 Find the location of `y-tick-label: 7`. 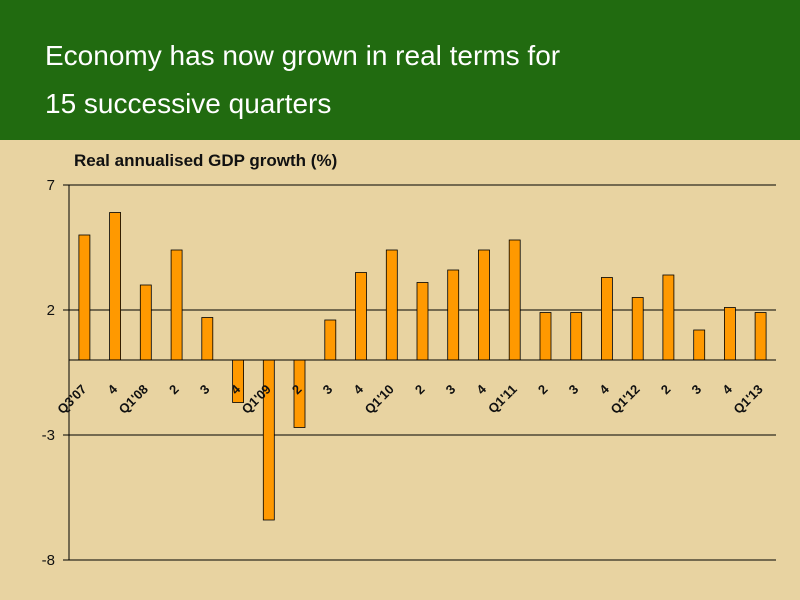

y-tick-label: 7 is located at coordinates (51, 185).